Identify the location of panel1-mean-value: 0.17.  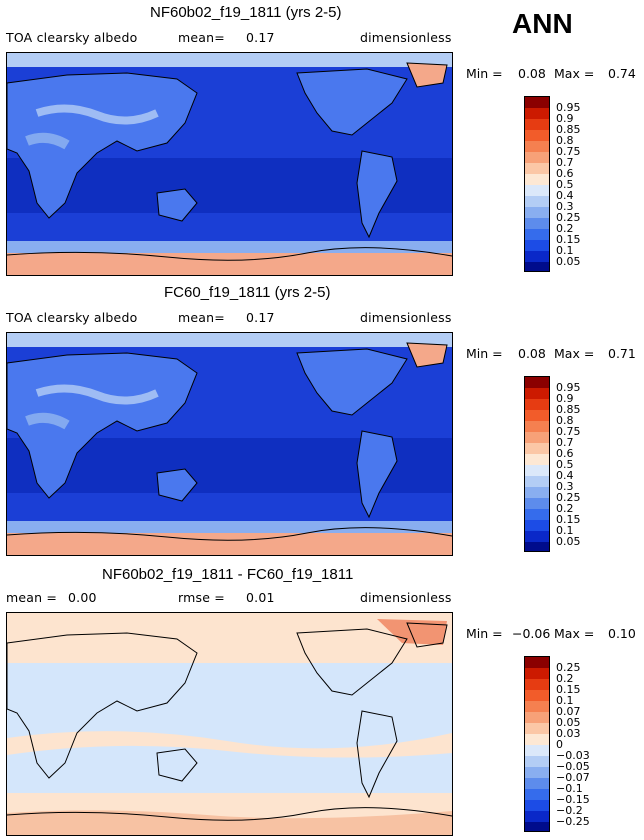
(260, 37).